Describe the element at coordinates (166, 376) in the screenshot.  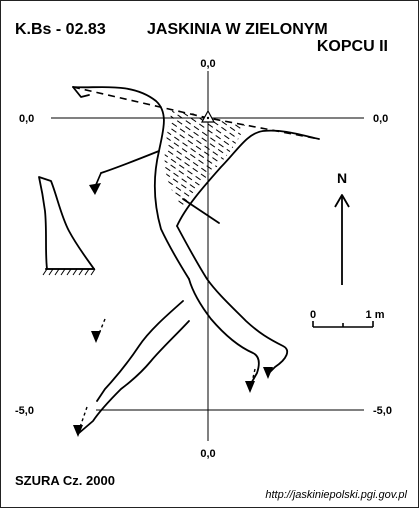
I see `passage-dash-marks` at that location.